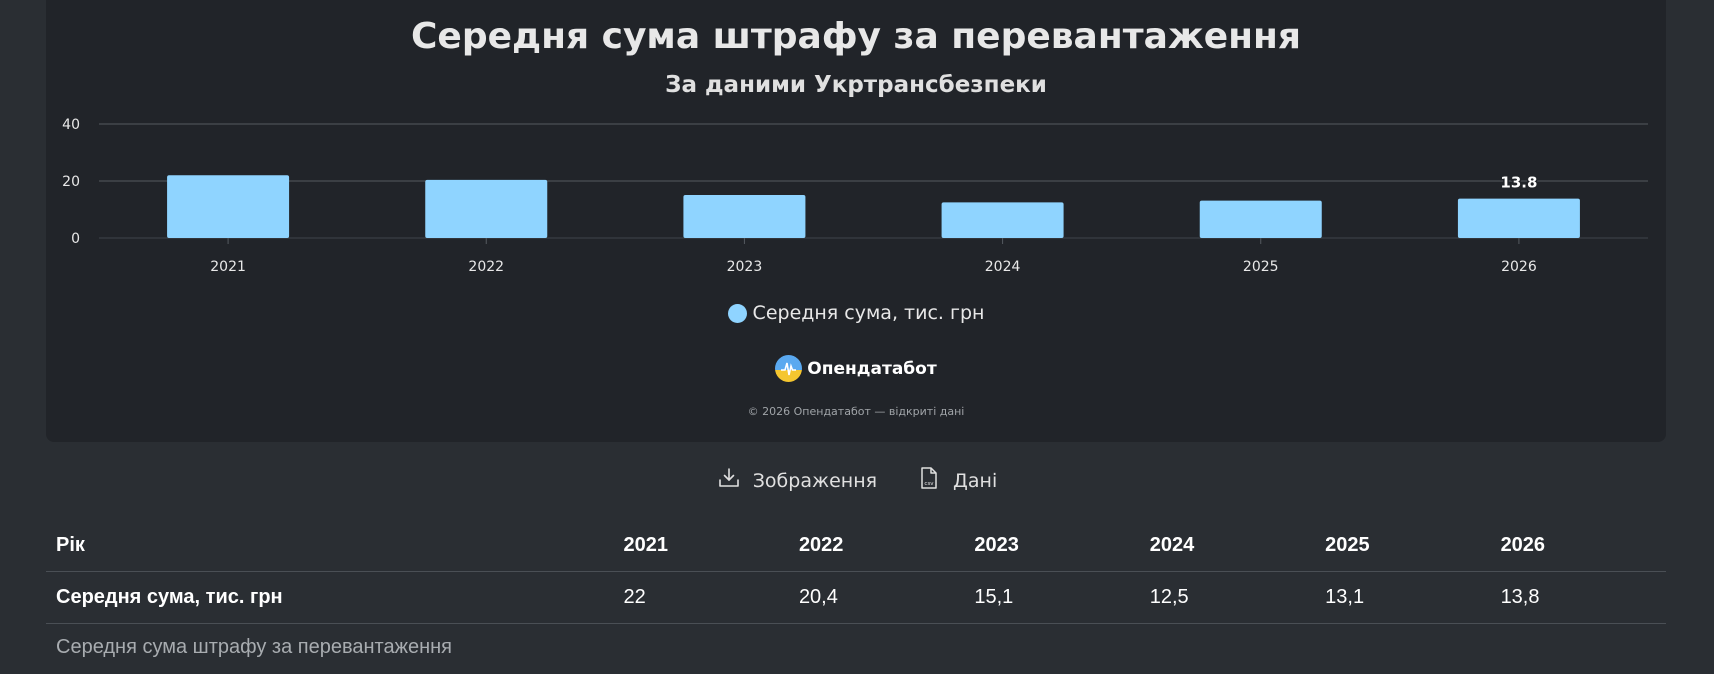 The width and height of the screenshot is (1714, 674). I want to click on brand-name: Опендатабот, so click(872, 368).